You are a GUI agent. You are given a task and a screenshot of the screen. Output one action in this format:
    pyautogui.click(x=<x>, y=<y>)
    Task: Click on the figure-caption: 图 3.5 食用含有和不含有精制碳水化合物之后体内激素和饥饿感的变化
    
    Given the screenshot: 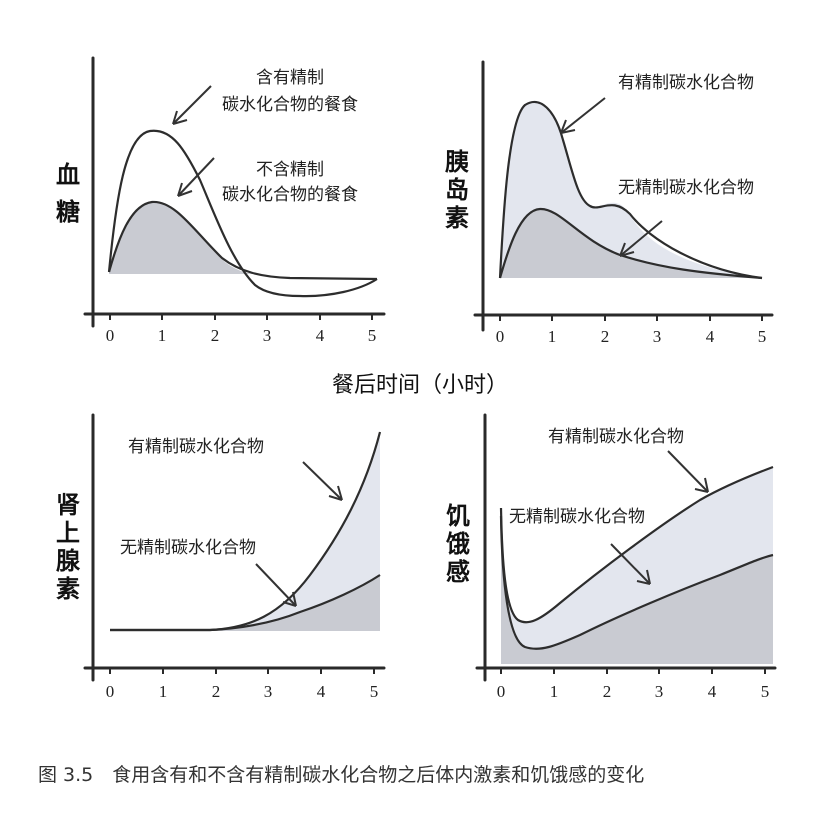 What is the action you would take?
    pyautogui.click(x=341, y=775)
    